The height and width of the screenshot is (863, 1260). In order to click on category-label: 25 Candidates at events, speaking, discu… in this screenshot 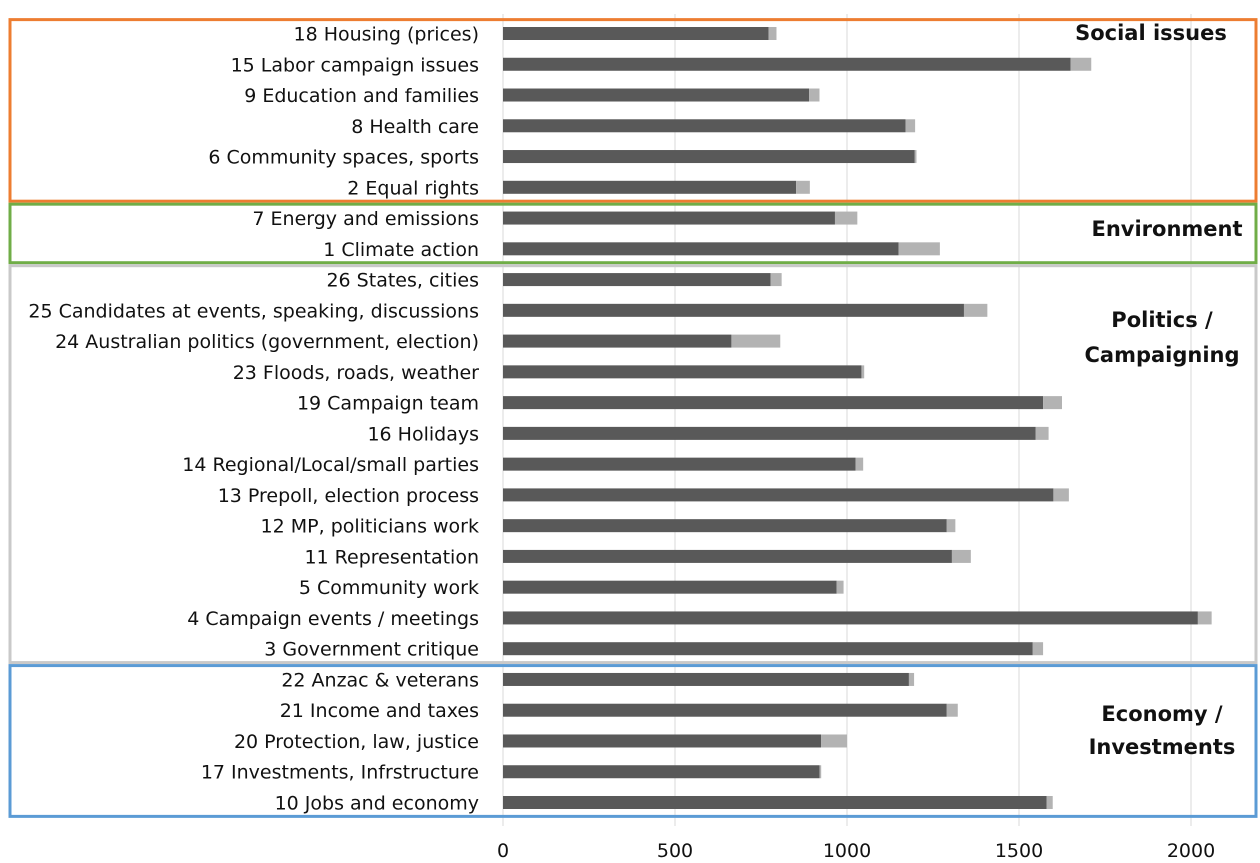, I will do `click(253, 311)`.